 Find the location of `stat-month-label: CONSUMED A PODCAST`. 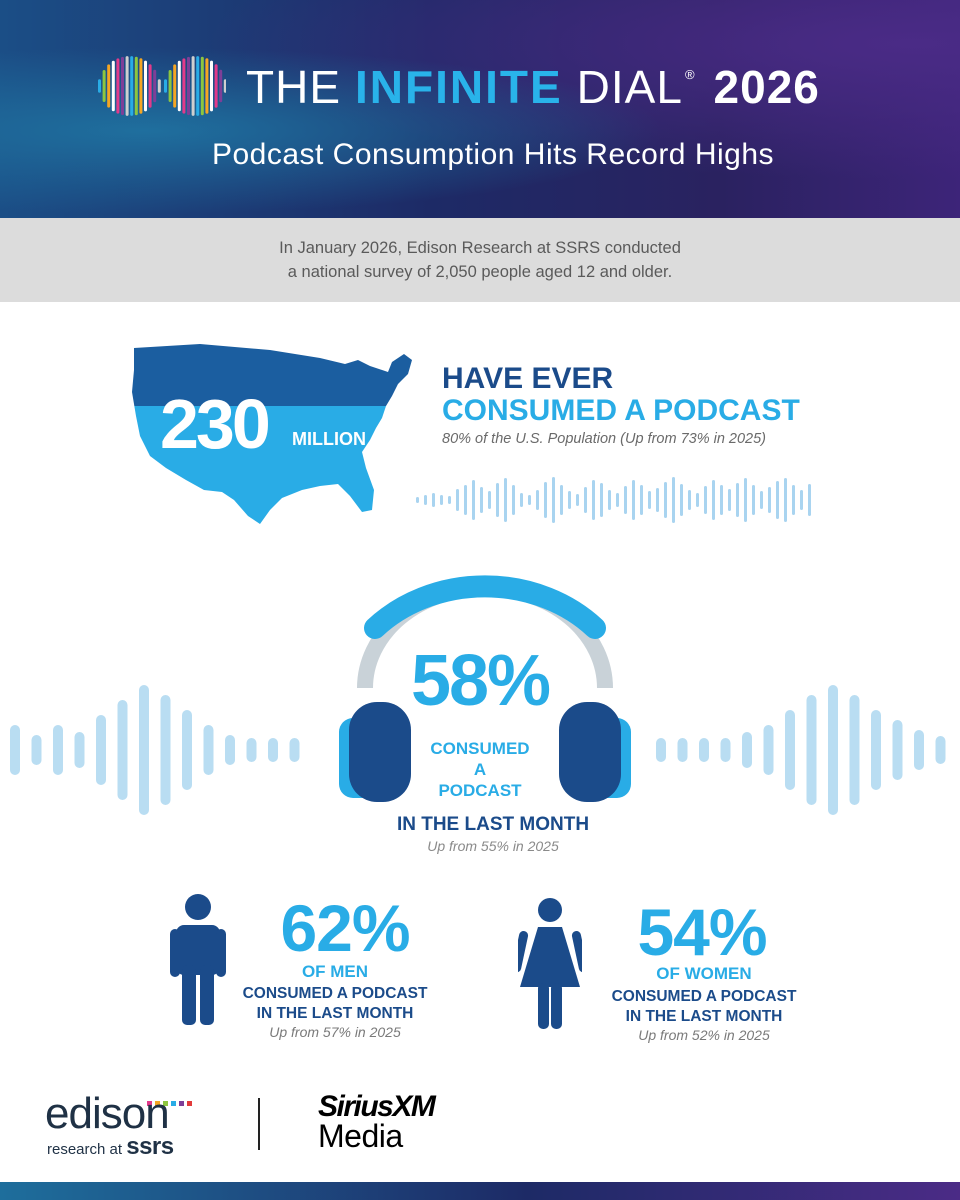

stat-month-label: CONSUMED A PODCAST is located at coordinates (480, 769).